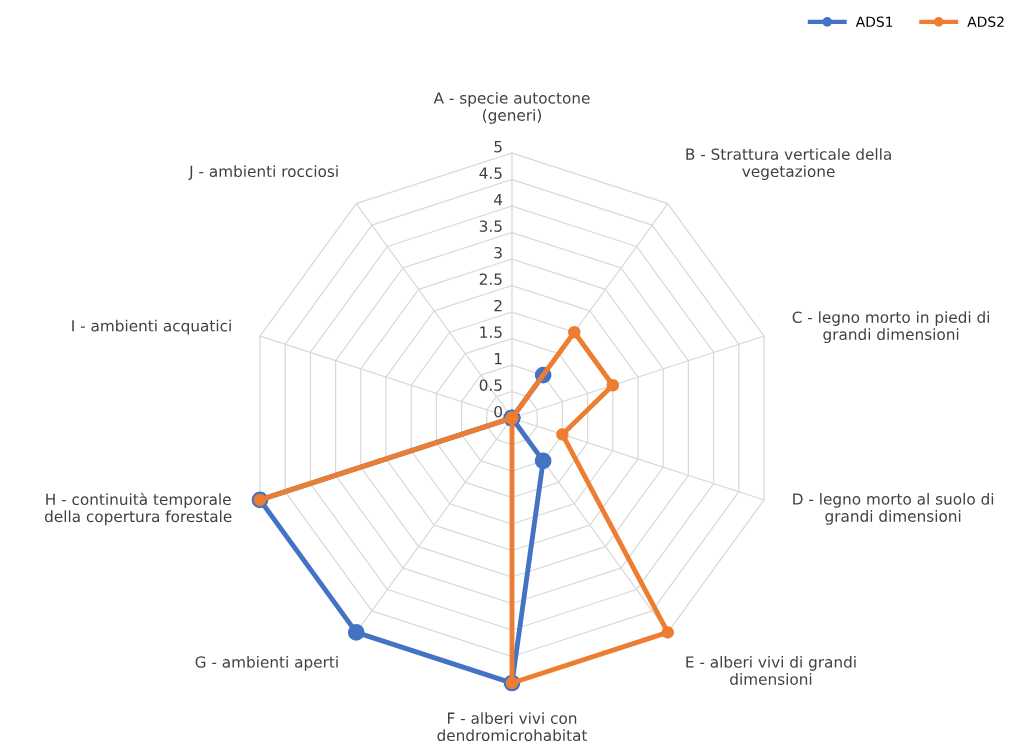  Describe the element at coordinates (498, 359) in the screenshot. I see `y-tick-label: 1` at that location.